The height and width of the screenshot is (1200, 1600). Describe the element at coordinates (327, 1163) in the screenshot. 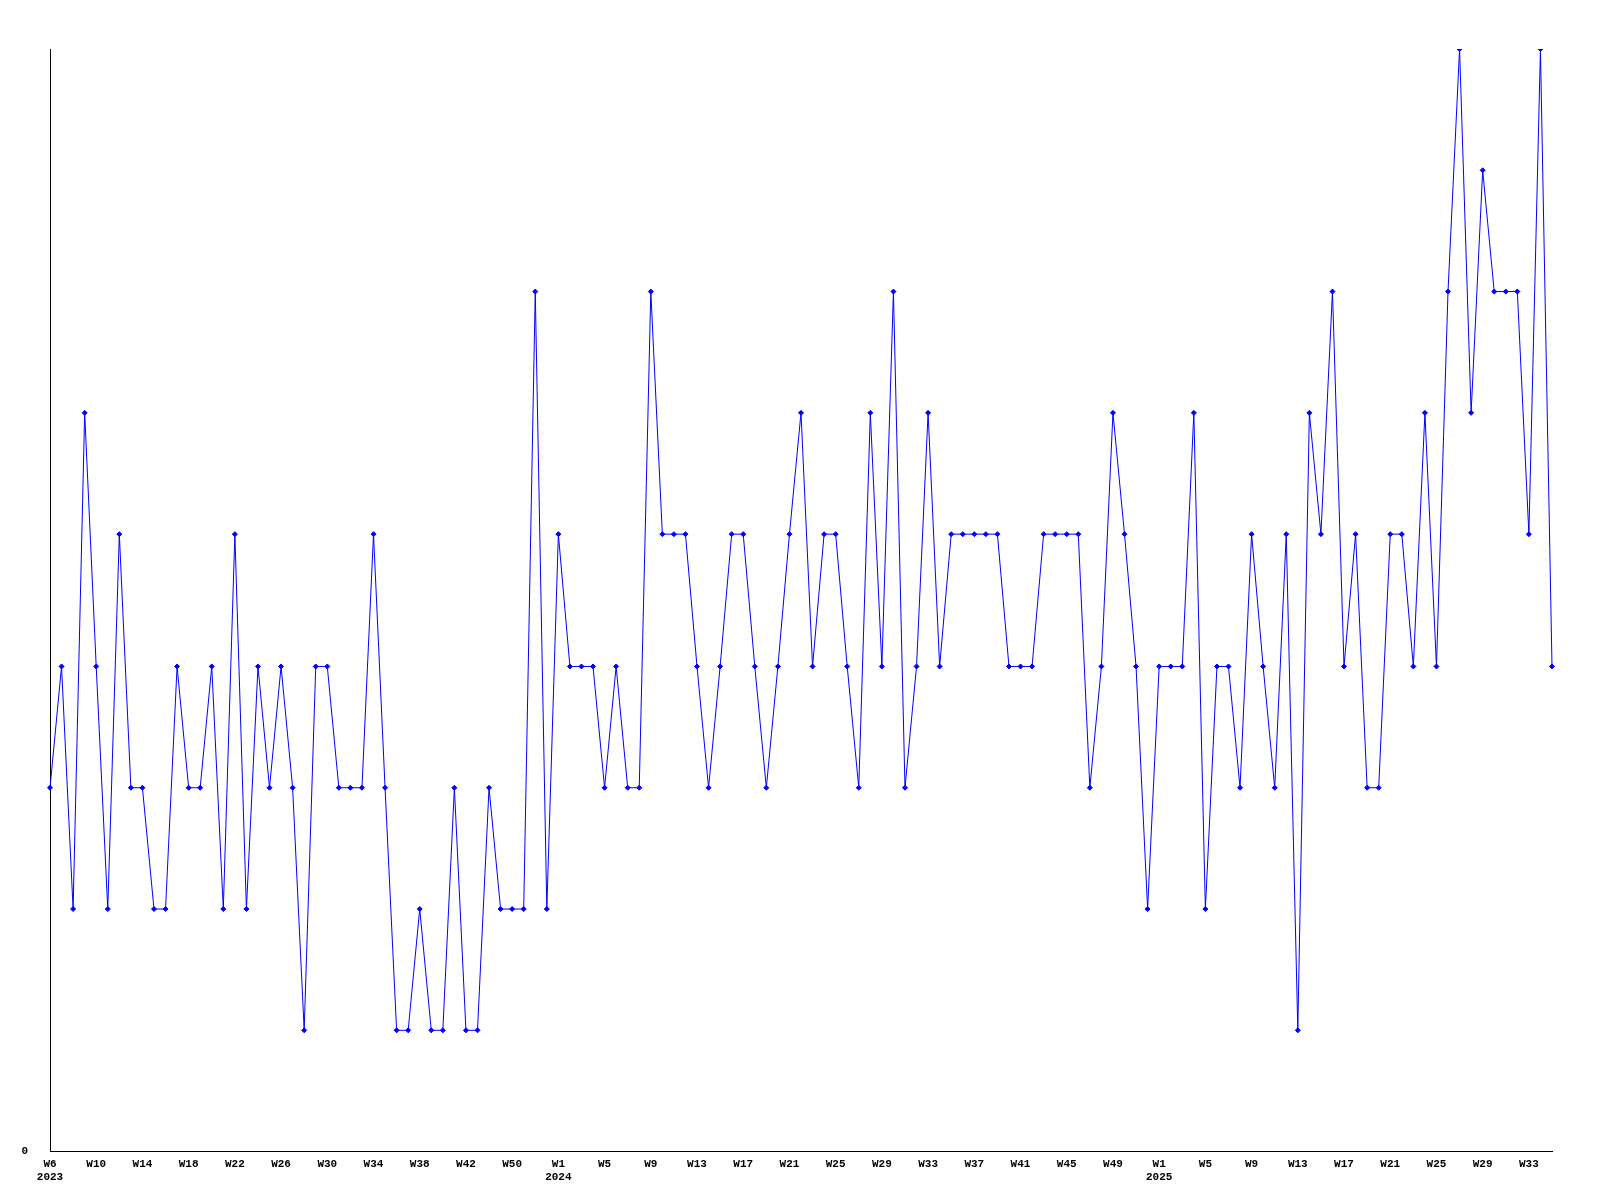

I see `x-tick-label: W30` at that location.